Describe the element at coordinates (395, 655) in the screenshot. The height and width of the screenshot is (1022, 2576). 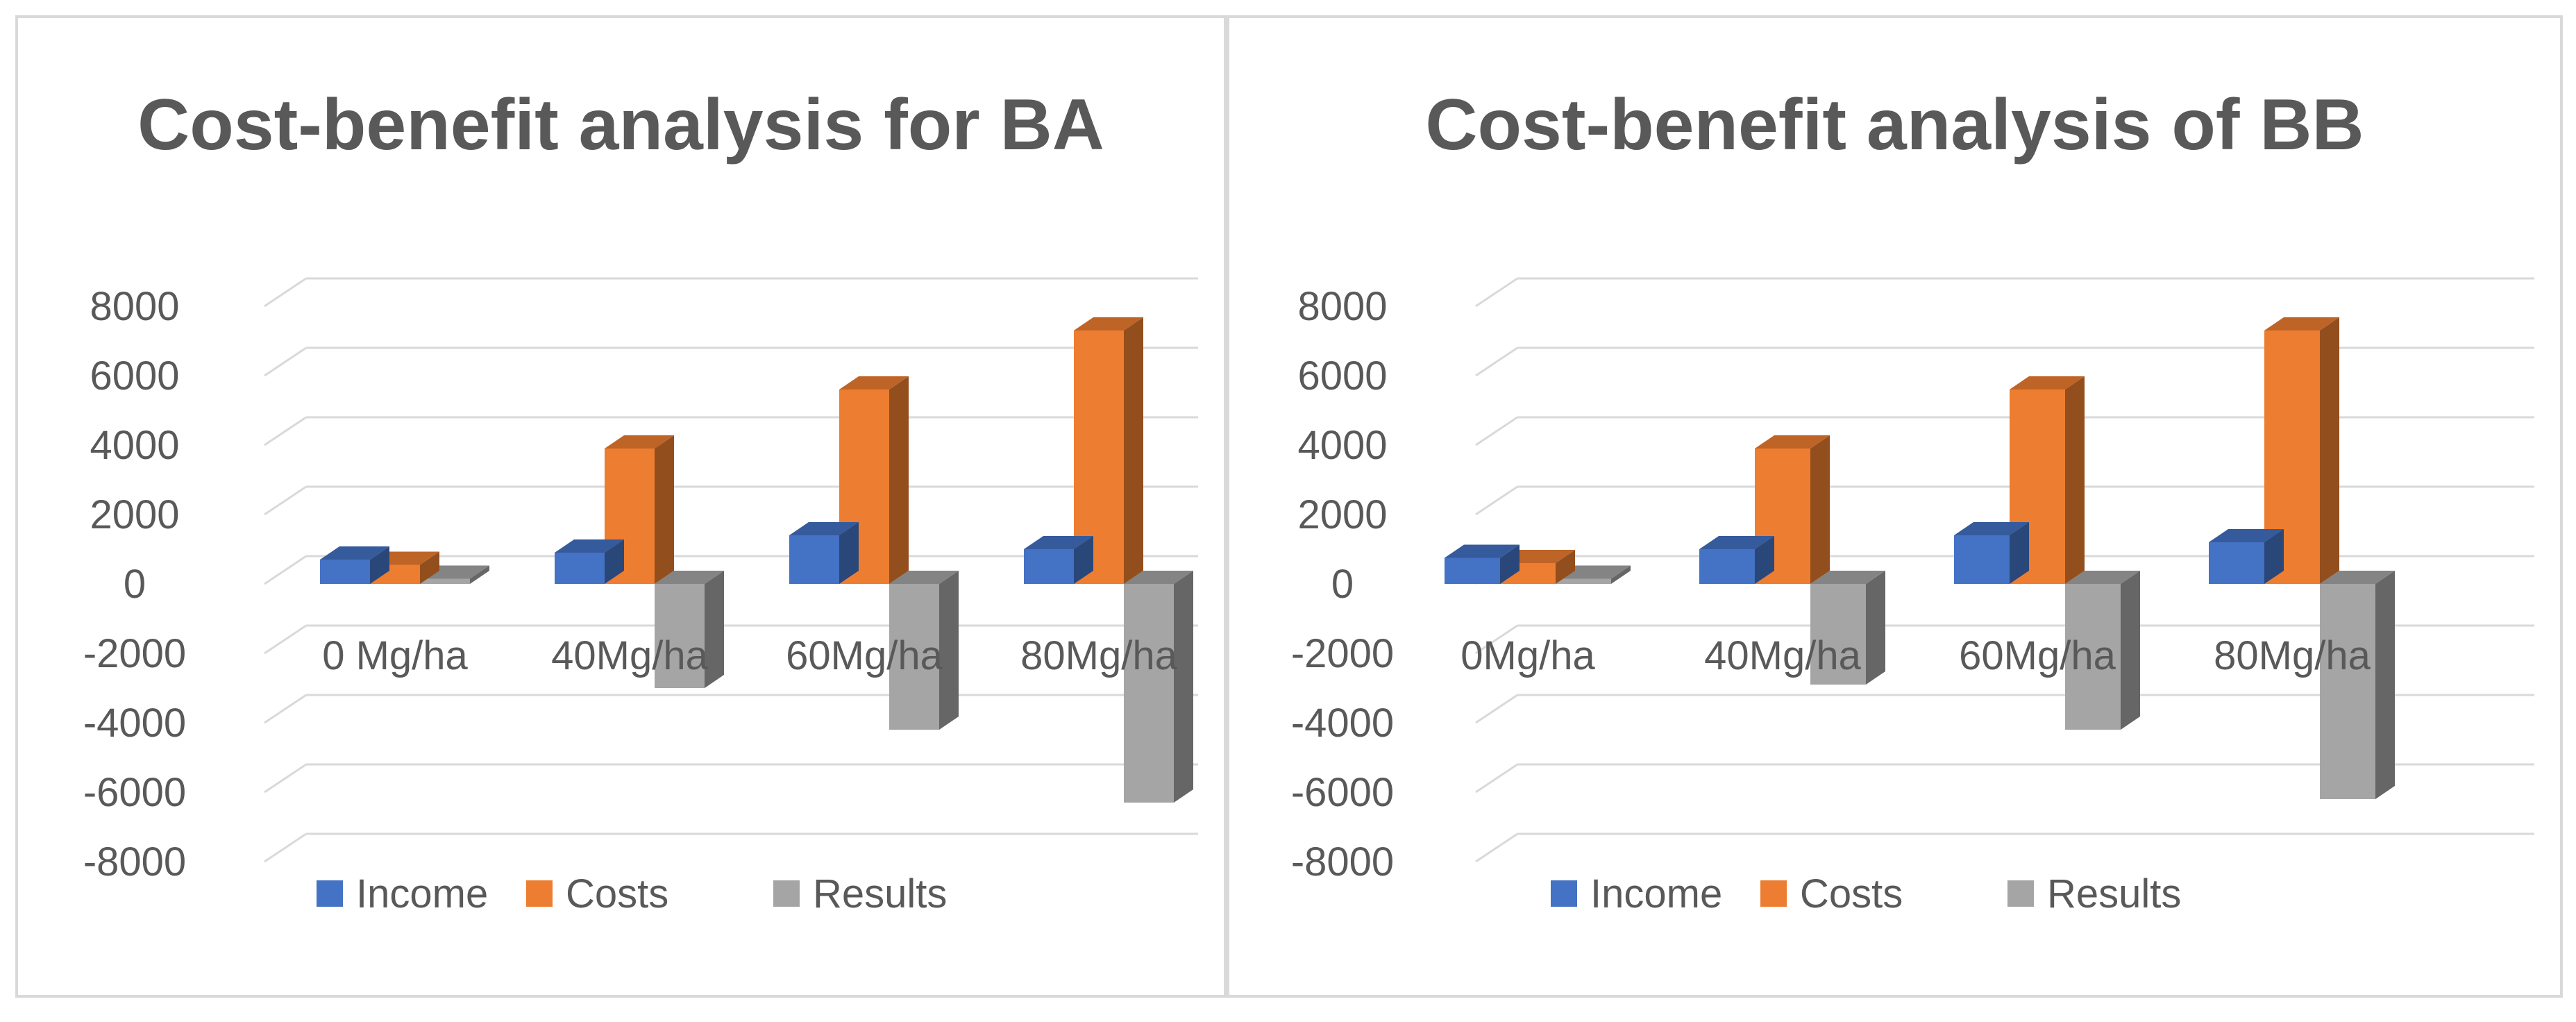
I see `x-category-label: 0 Mg/ha` at that location.